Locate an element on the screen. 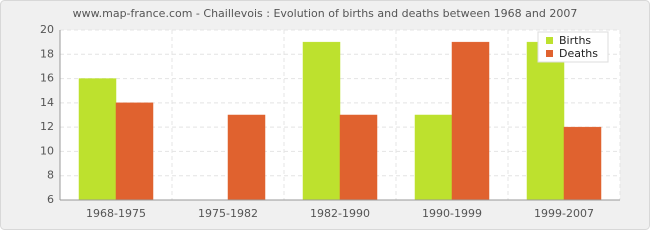 The width and height of the screenshot is (650, 240). y-tick-label: 8 is located at coordinates (50, 175).